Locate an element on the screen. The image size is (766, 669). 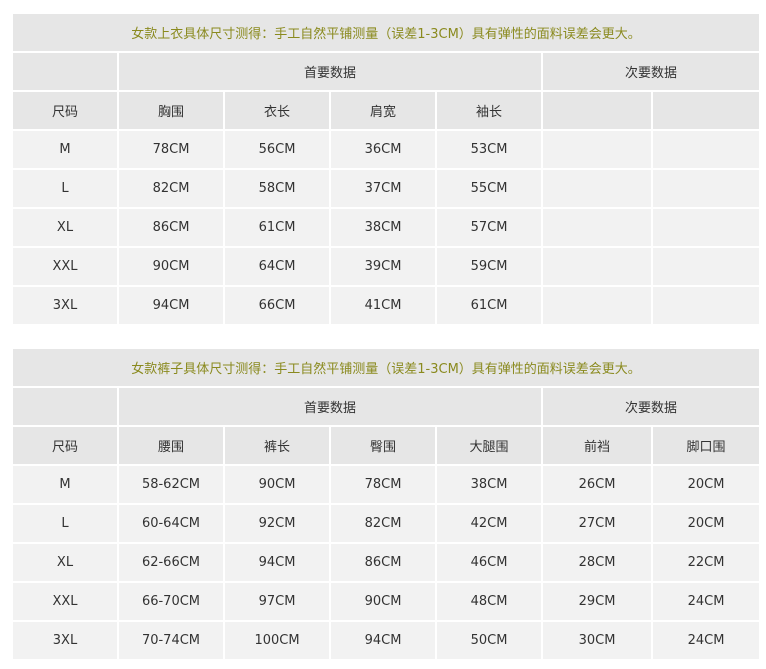
value-cell: 55CM is located at coordinates (489, 188).